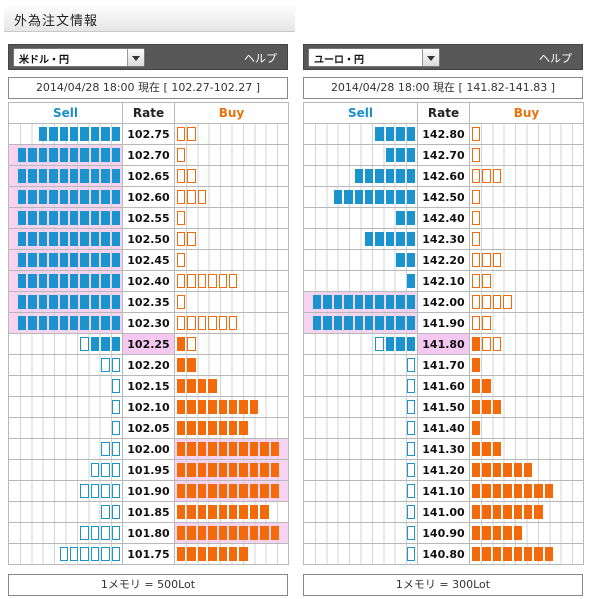  I want to click on table-row: 142.50, so click(443, 197).